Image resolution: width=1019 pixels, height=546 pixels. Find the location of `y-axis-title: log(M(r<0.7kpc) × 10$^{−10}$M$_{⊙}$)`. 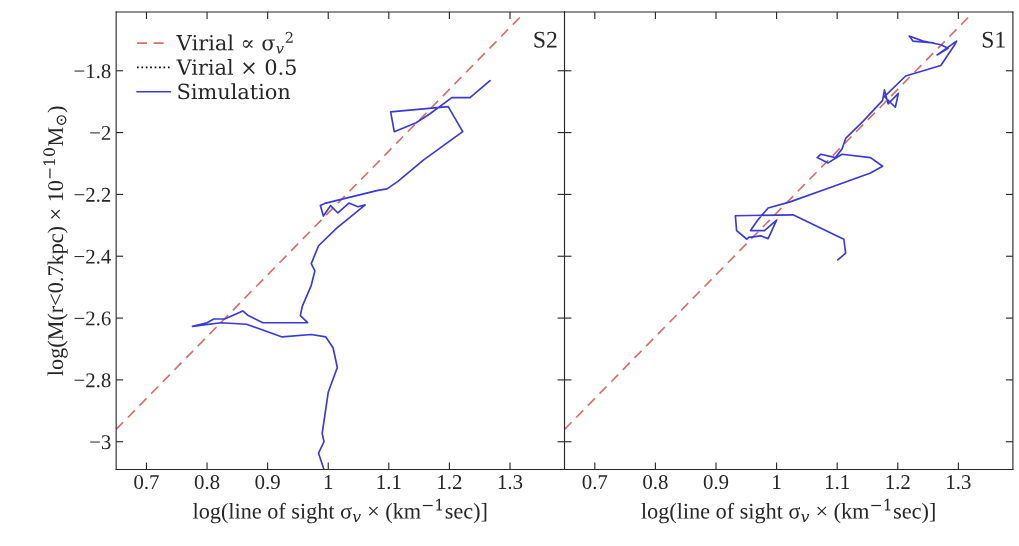

y-axis-title: log(M(r<0.7kpc) × 10$^{−10}$M$_{⊙}$) is located at coordinates (55, 241).